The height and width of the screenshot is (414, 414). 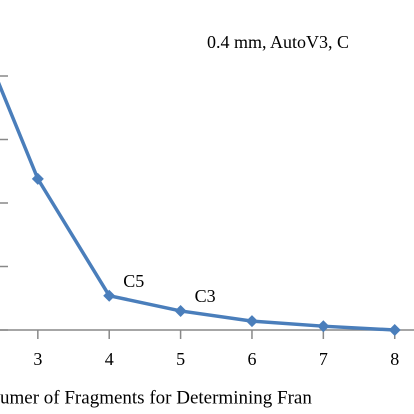 What do you see at coordinates (394, 359) in the screenshot?
I see `x-tick-label: 8` at bounding box center [394, 359].